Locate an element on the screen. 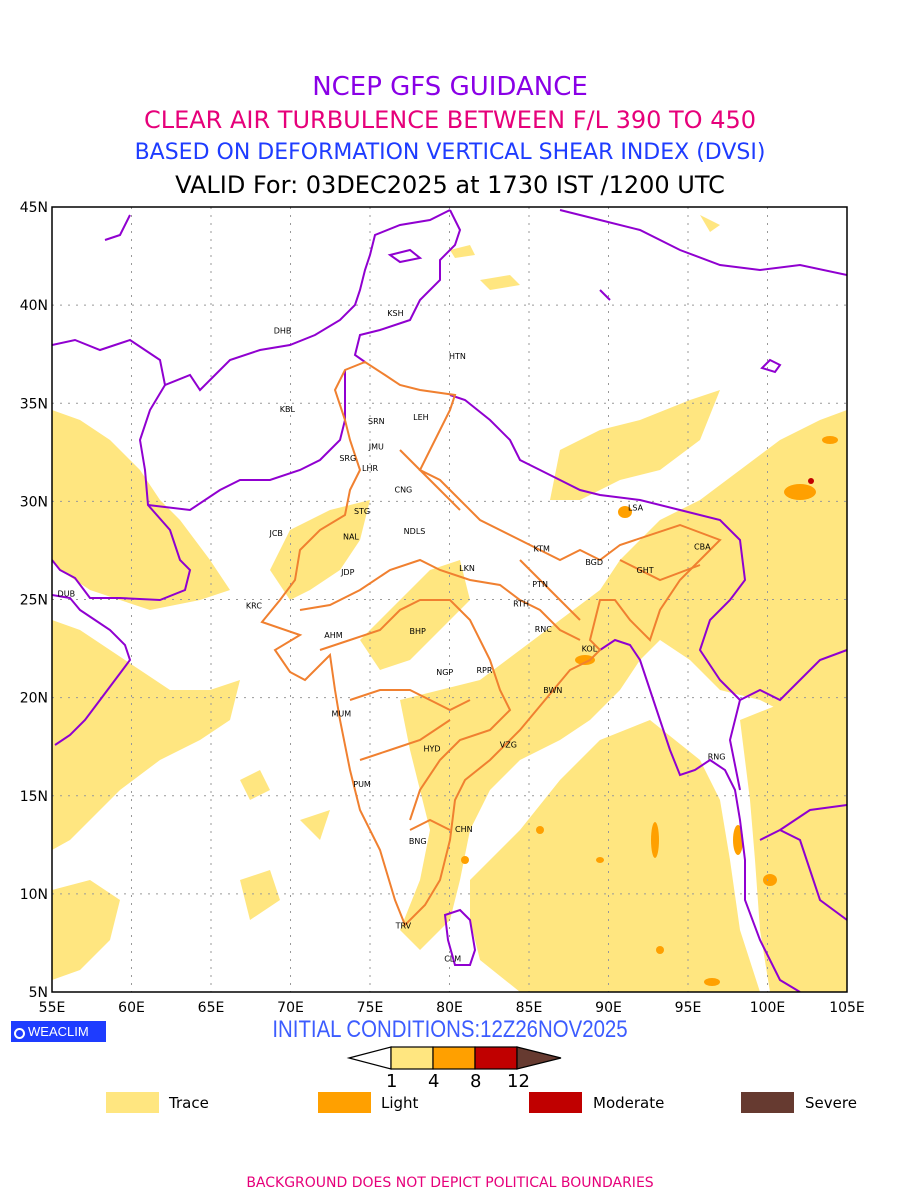  weaclim-logo: WEACLIM is located at coordinates (58, 1031).